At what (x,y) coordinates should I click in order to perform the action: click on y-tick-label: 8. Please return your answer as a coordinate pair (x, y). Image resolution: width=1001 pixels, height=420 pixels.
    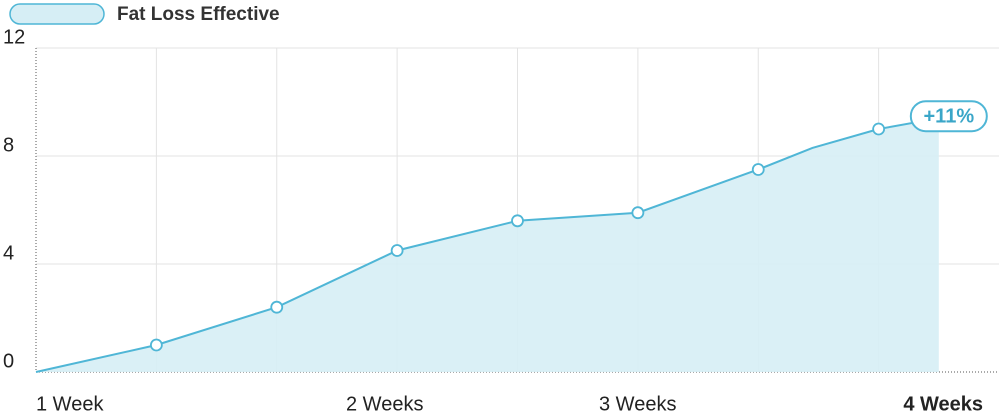
    Looking at the image, I should click on (8, 145).